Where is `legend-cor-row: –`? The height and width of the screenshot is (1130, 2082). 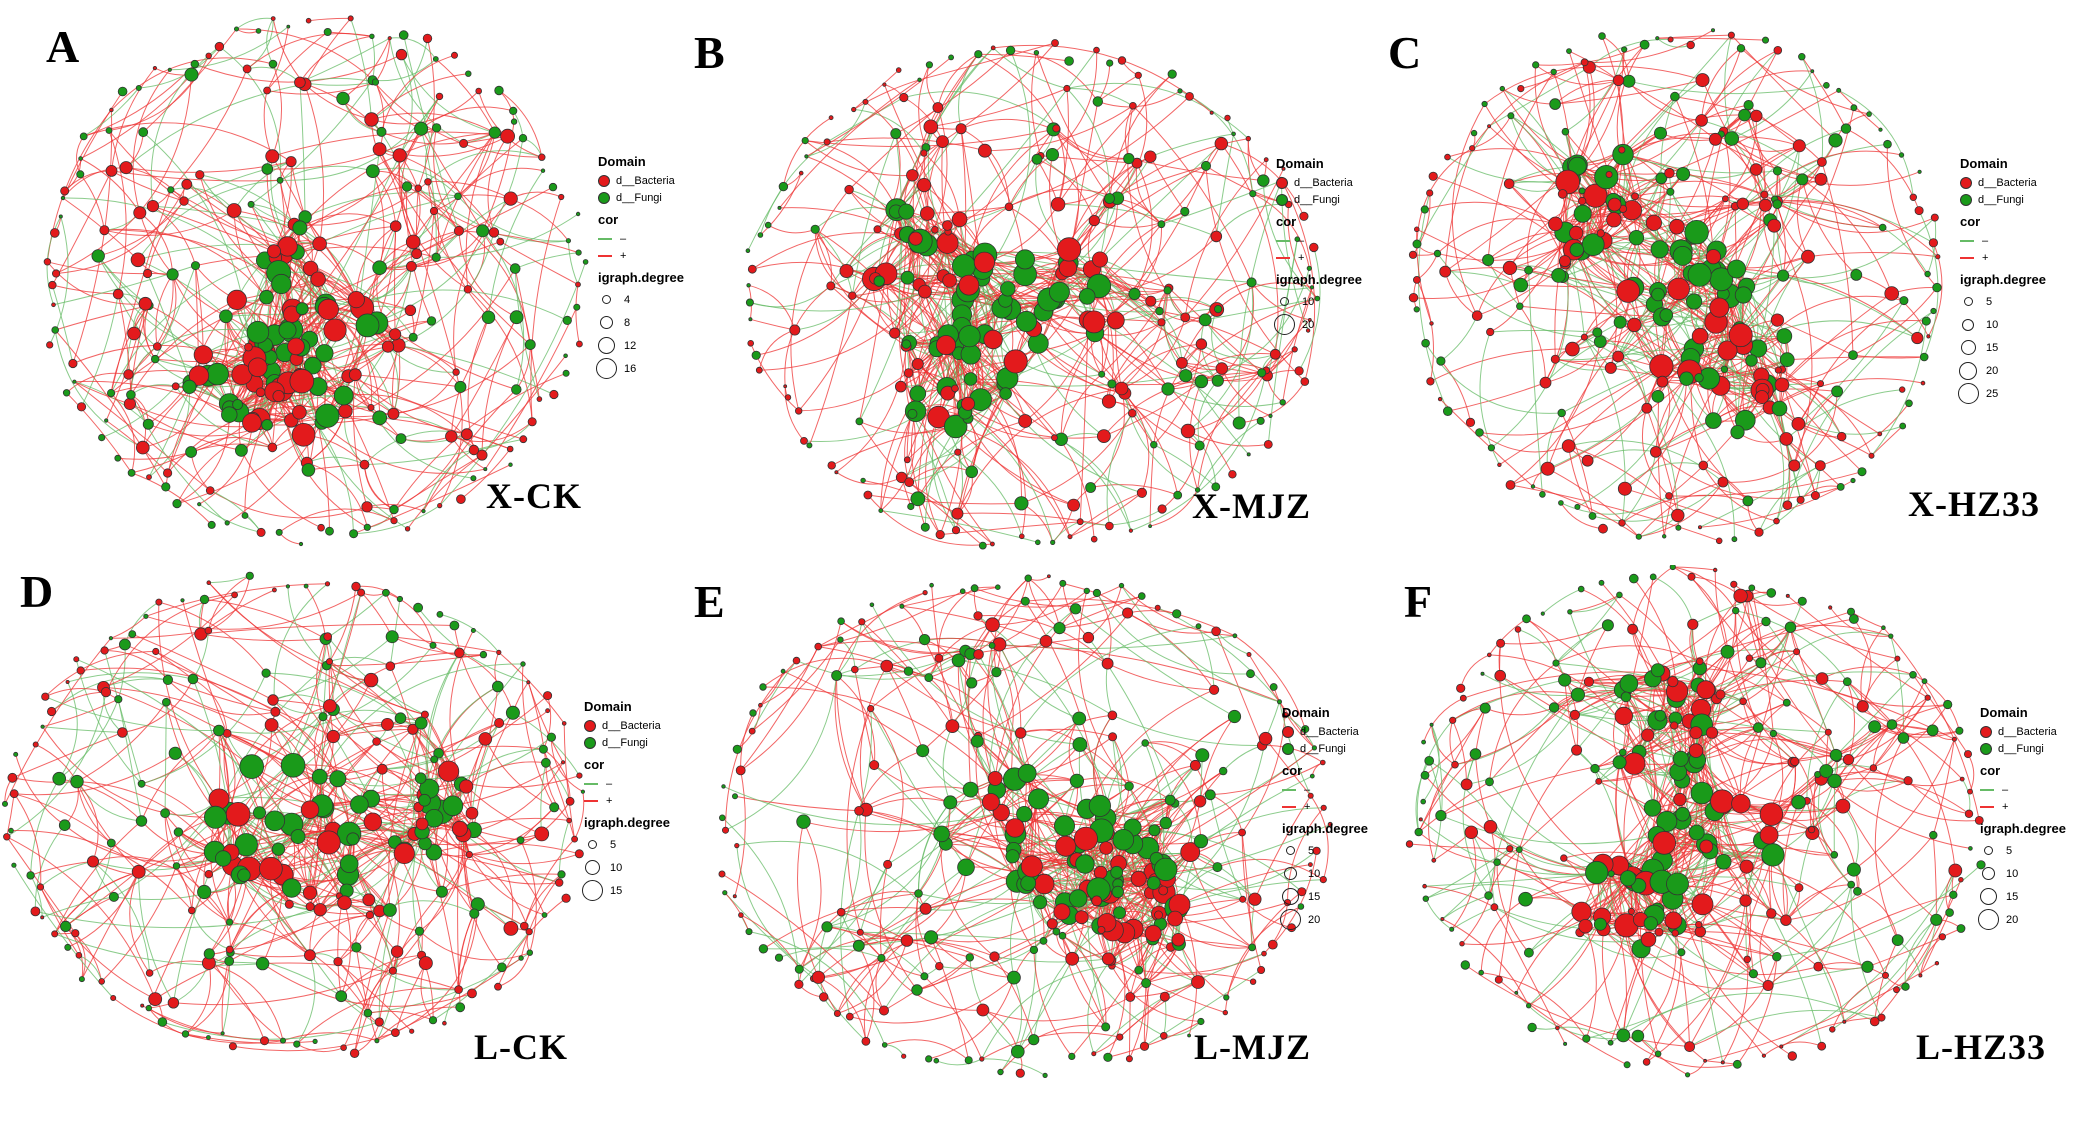 legend-cor-row: – is located at coordinates (1319, 240).